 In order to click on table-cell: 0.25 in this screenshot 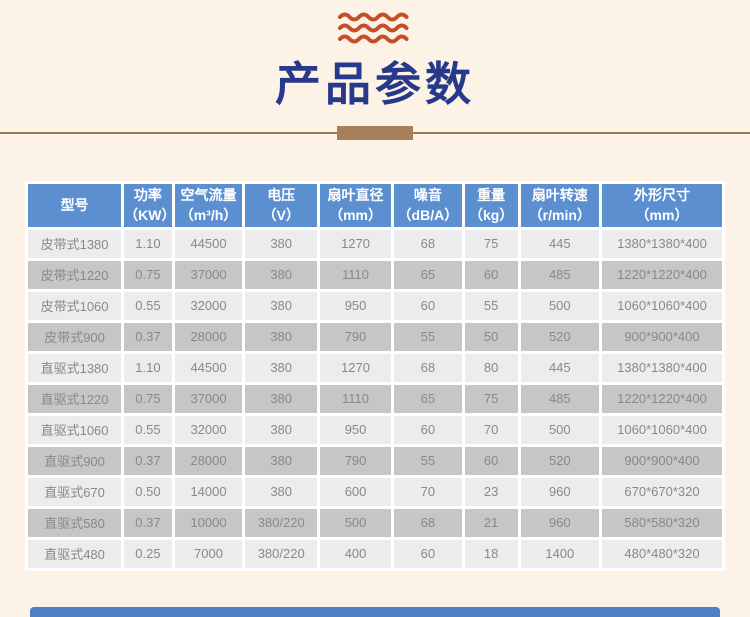, I will do `click(148, 553)`.